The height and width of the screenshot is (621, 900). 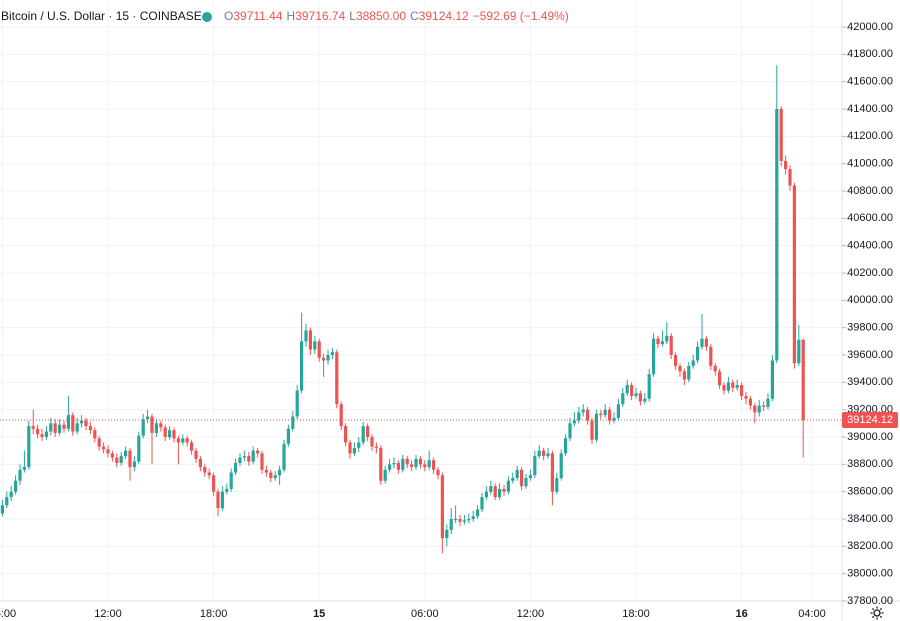 What do you see at coordinates (870, 82) in the screenshot?
I see `y-tick-label: 41600.00` at bounding box center [870, 82].